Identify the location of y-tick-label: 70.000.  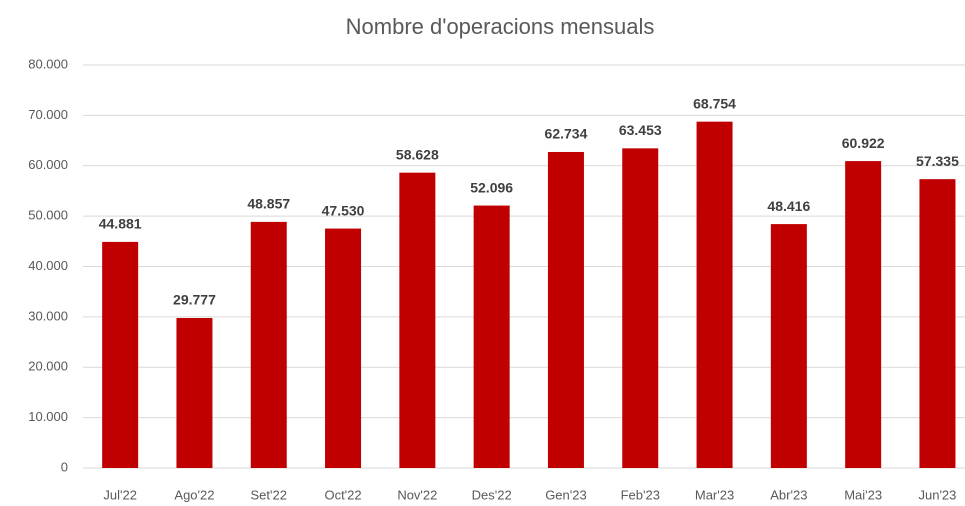
(48, 114).